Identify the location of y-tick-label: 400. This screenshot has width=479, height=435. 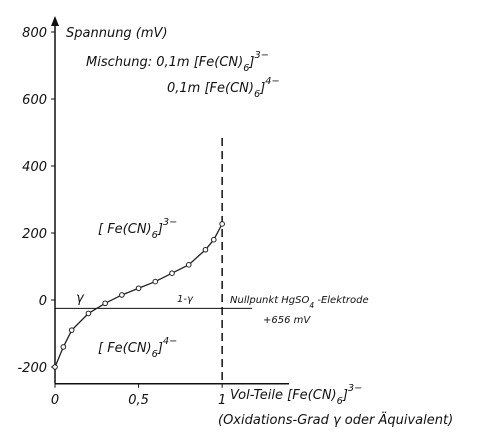
(34, 167).